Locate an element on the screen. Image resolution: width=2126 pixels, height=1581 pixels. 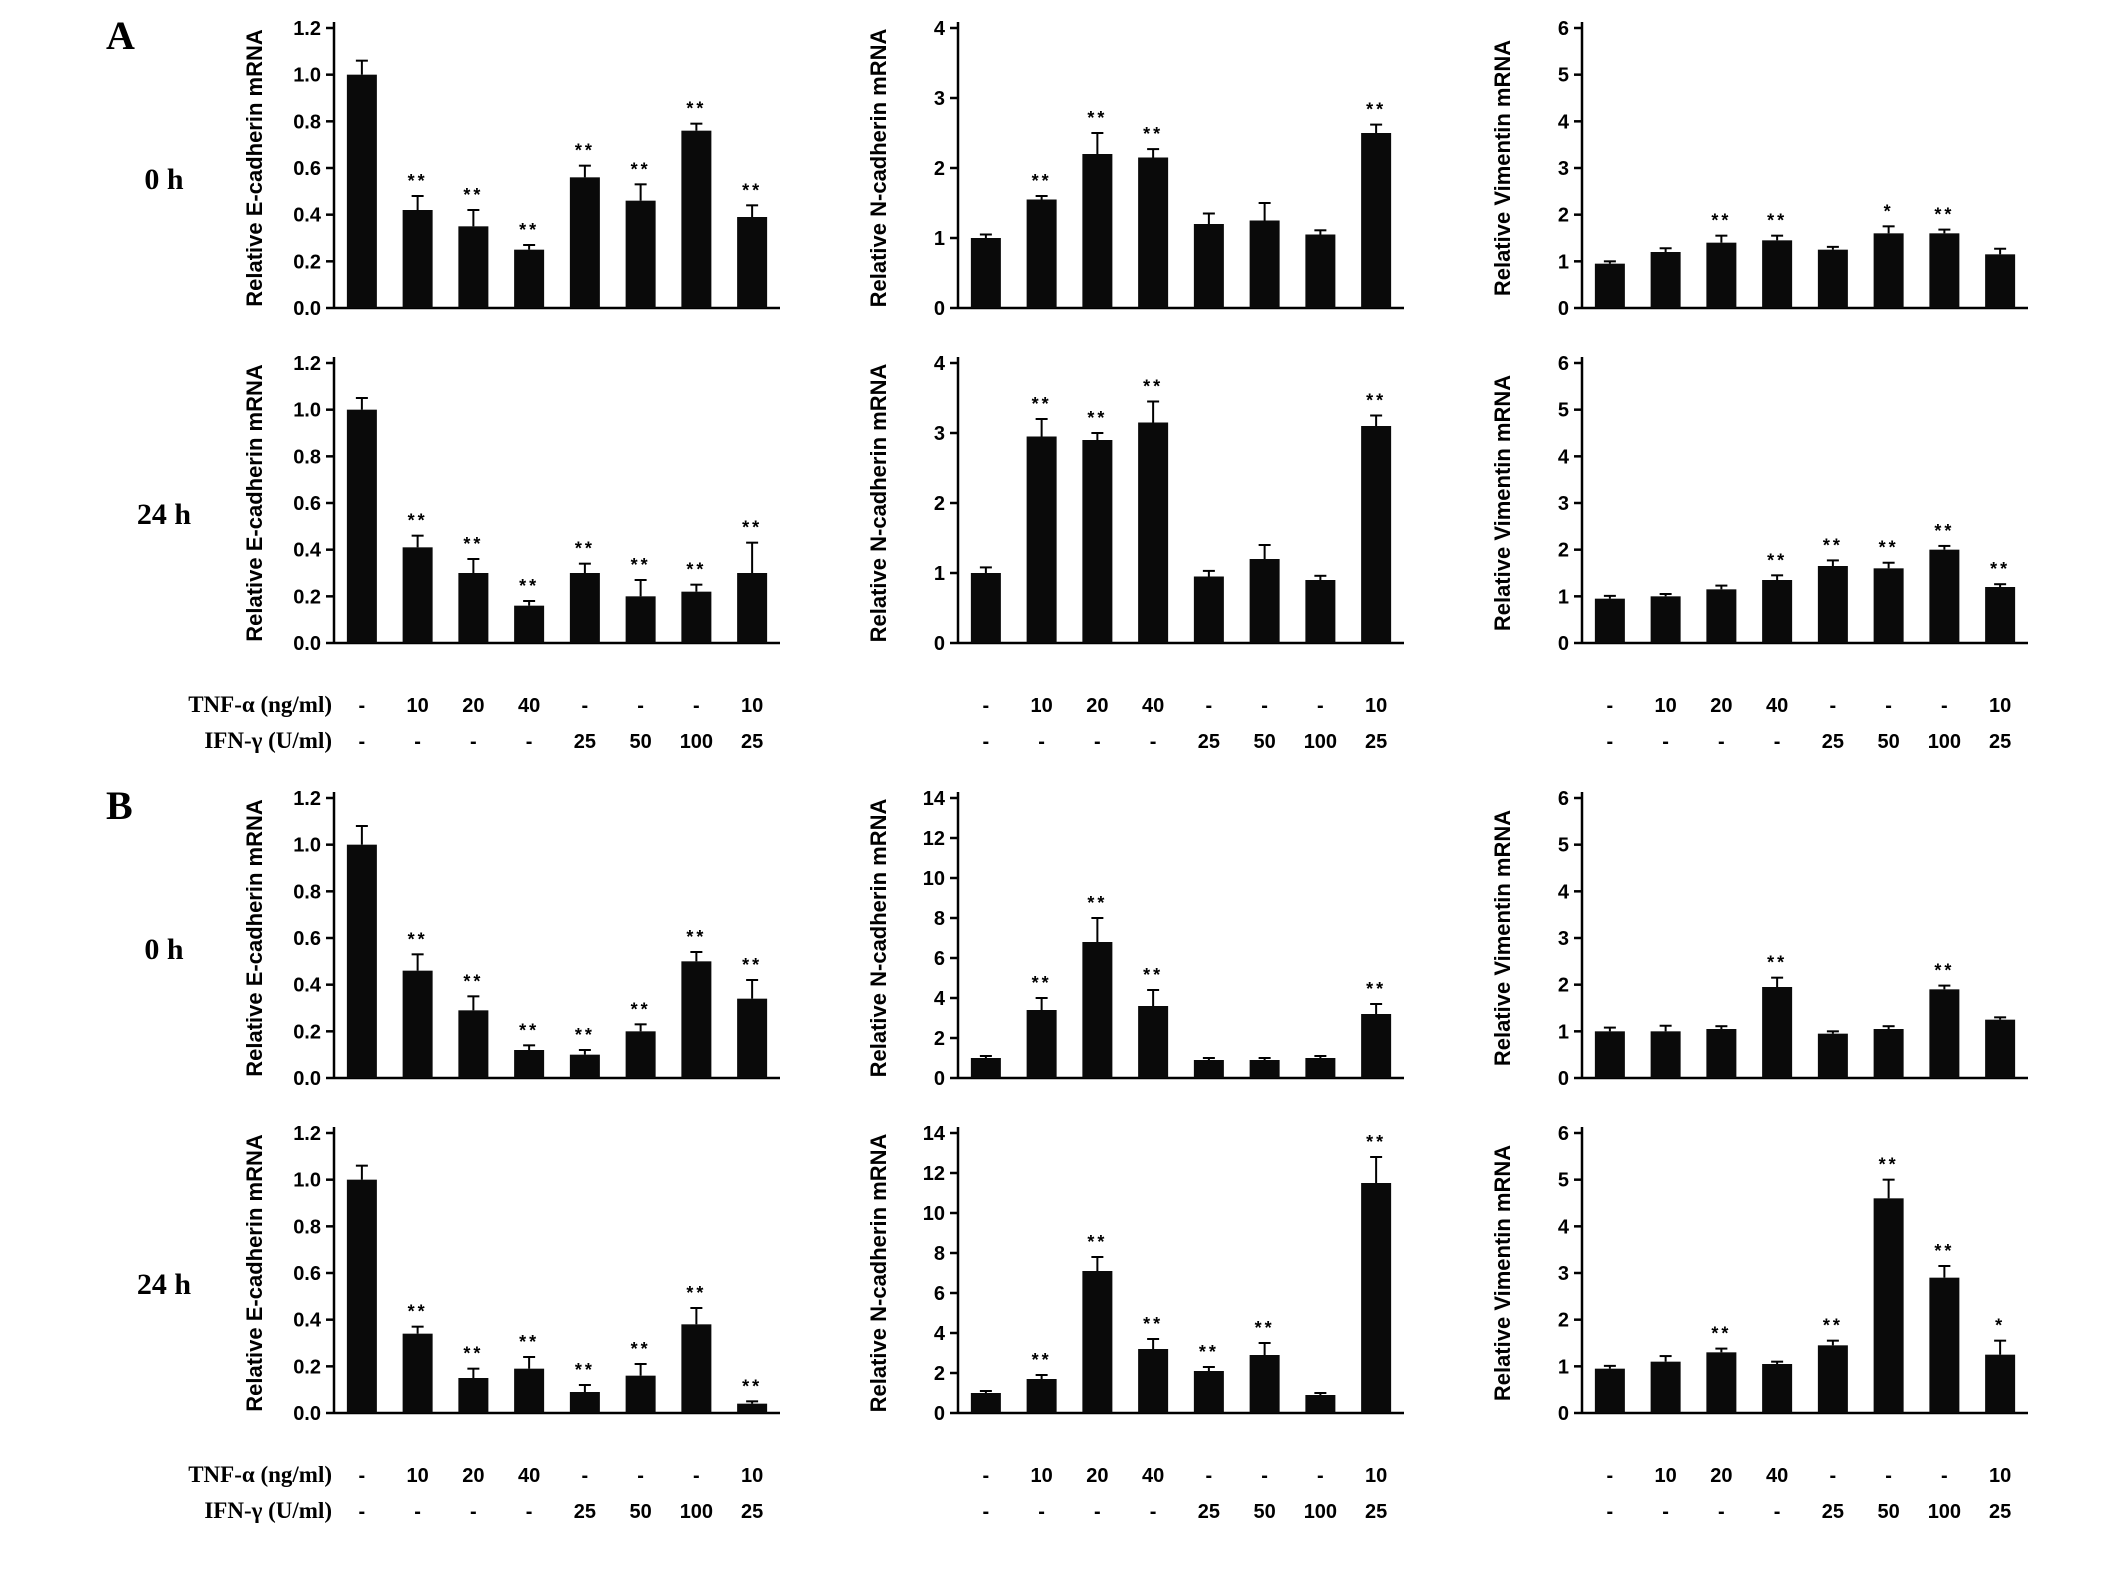
significance-stars: * is located at coordinates (1889, 211).